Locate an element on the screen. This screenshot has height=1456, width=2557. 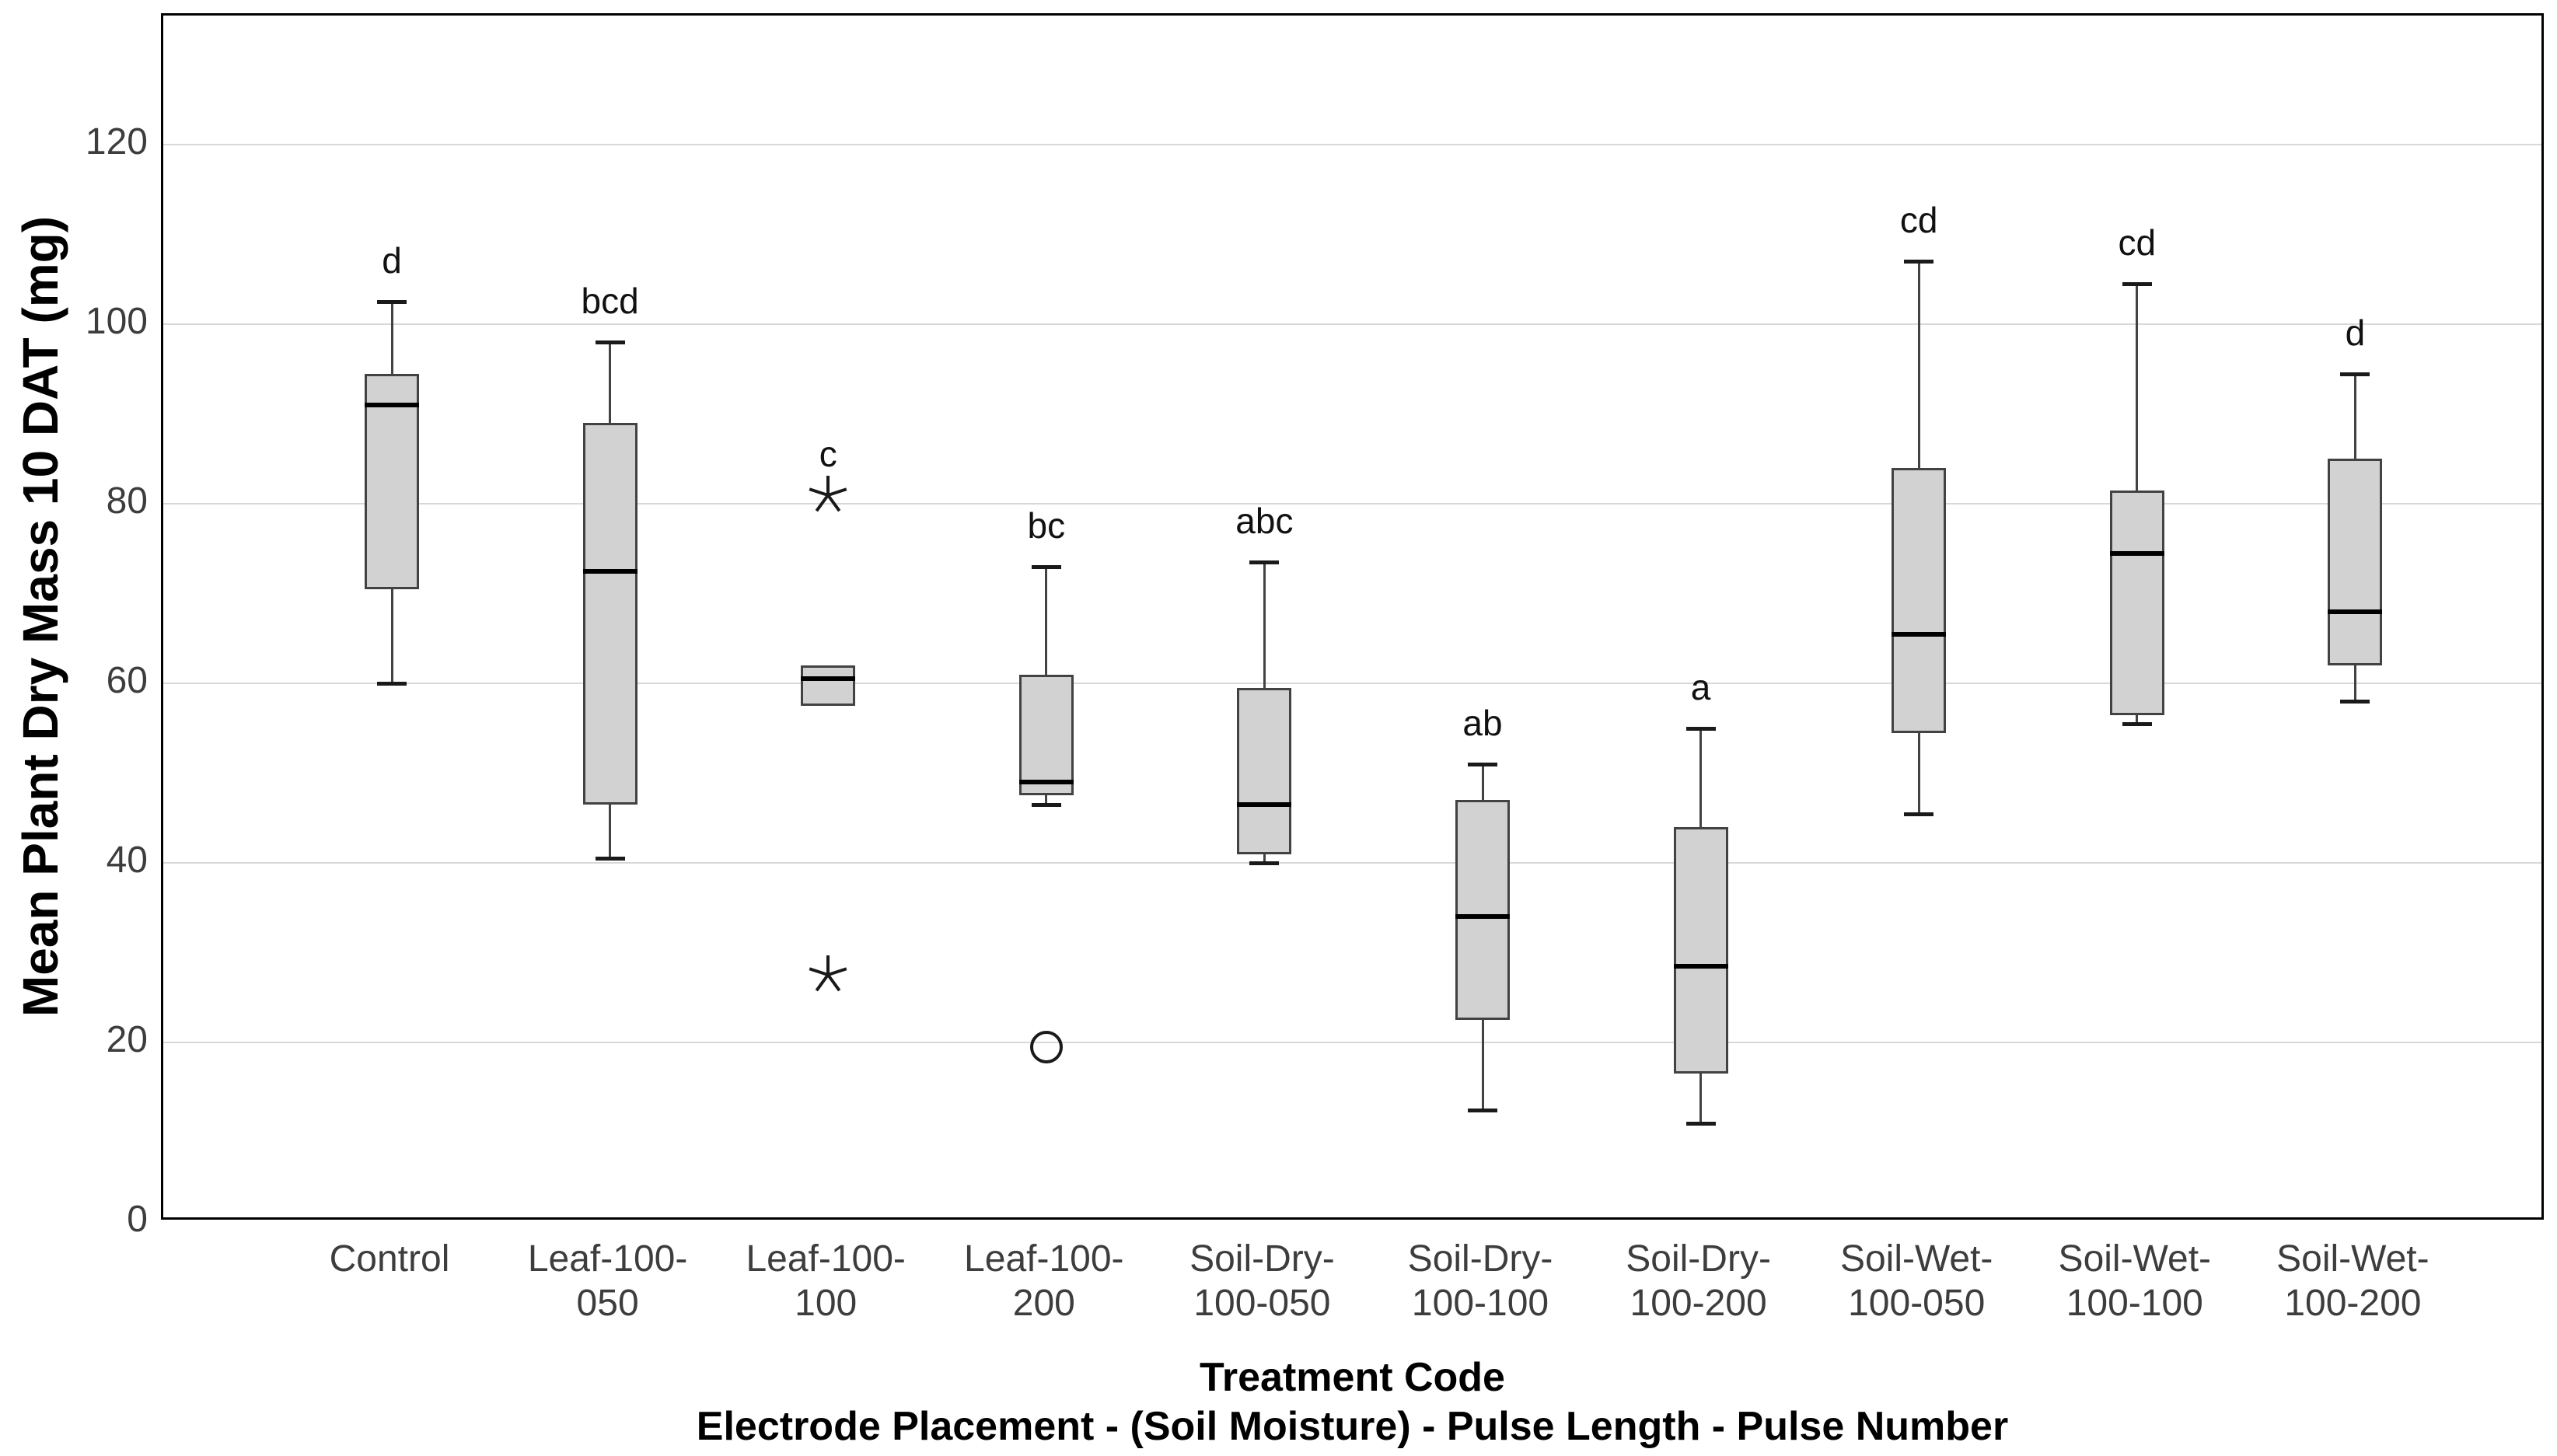
y-tick-label-80: 80 is located at coordinates (127, 501).